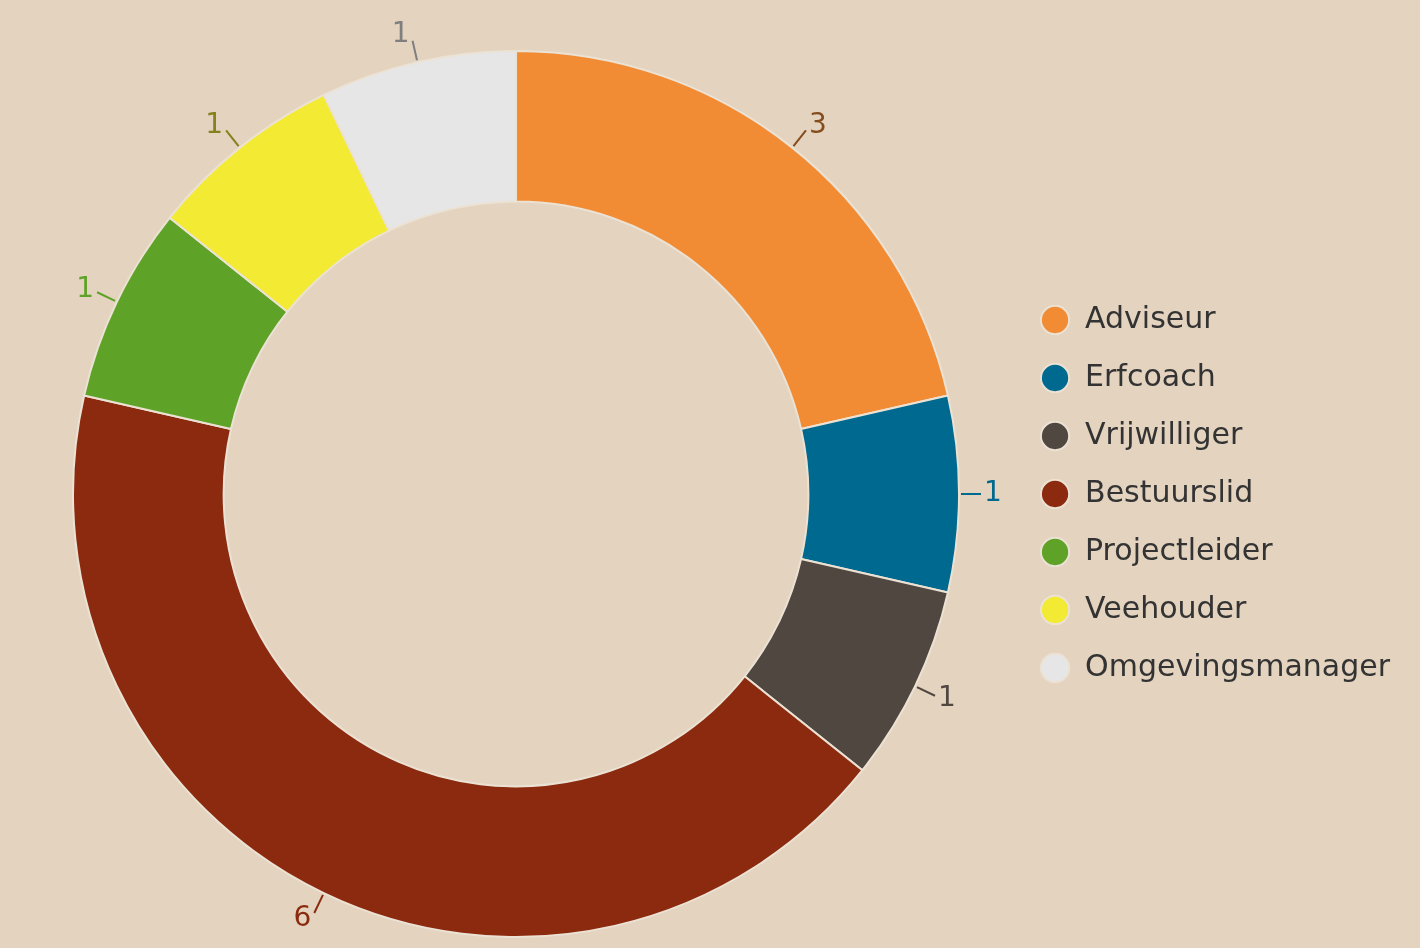 The image size is (1420, 948). Describe the element at coordinates (817, 124) in the screenshot. I see `data-label: 3` at that location.